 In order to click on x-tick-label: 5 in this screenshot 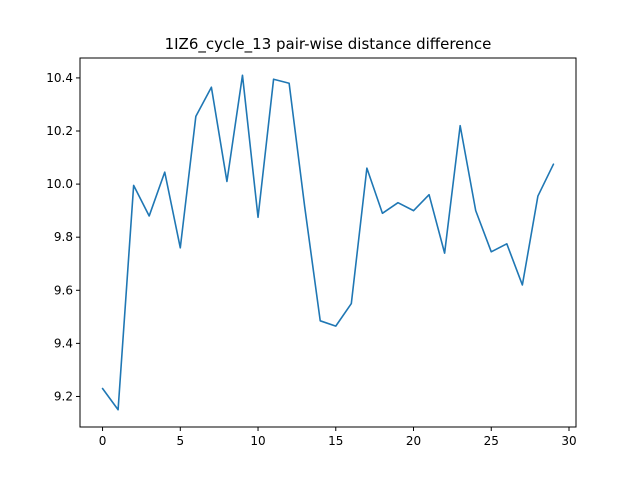, I will do `click(180, 441)`.